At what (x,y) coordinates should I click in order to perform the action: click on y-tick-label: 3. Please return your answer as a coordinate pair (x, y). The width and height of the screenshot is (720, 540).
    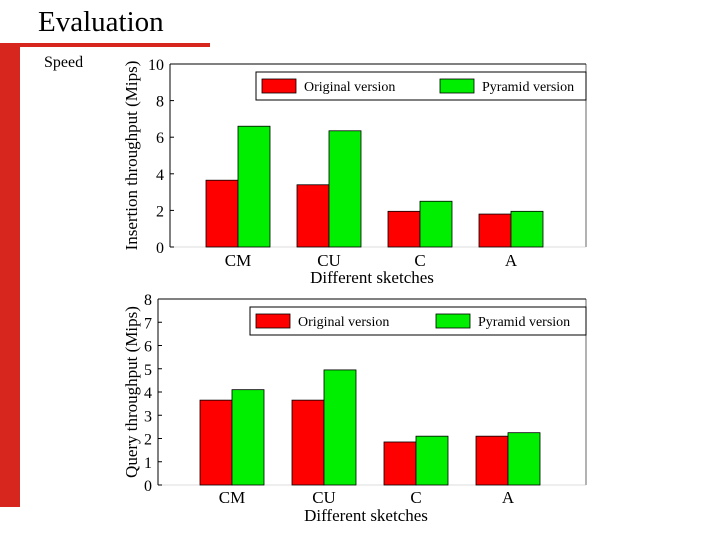
    Looking at the image, I should click on (148, 416).